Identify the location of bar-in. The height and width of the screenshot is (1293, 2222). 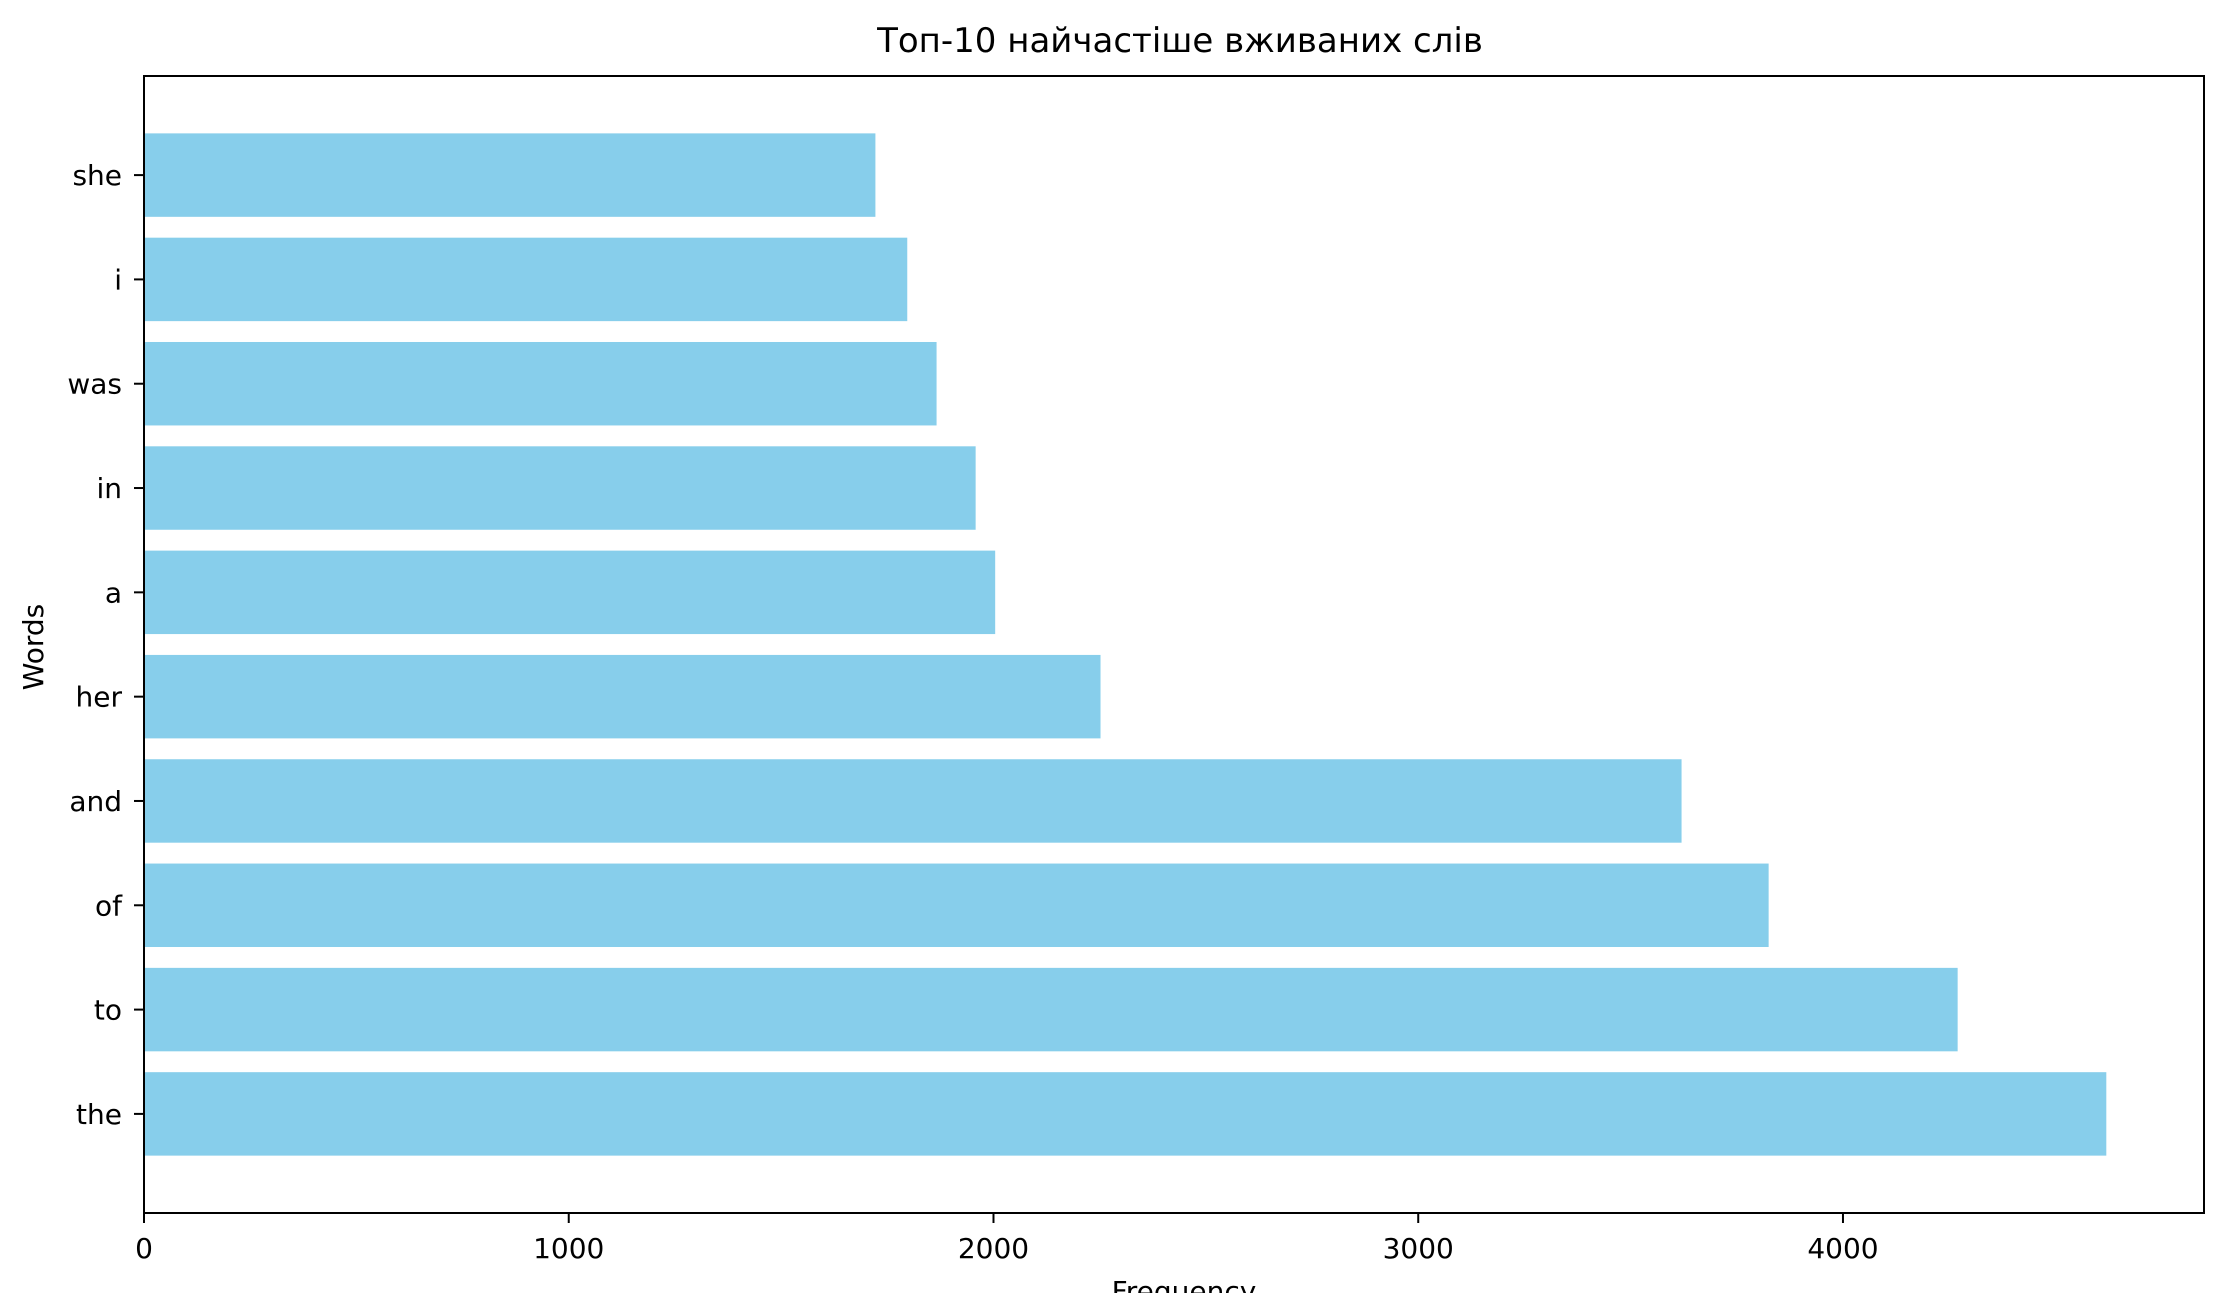
(560, 488).